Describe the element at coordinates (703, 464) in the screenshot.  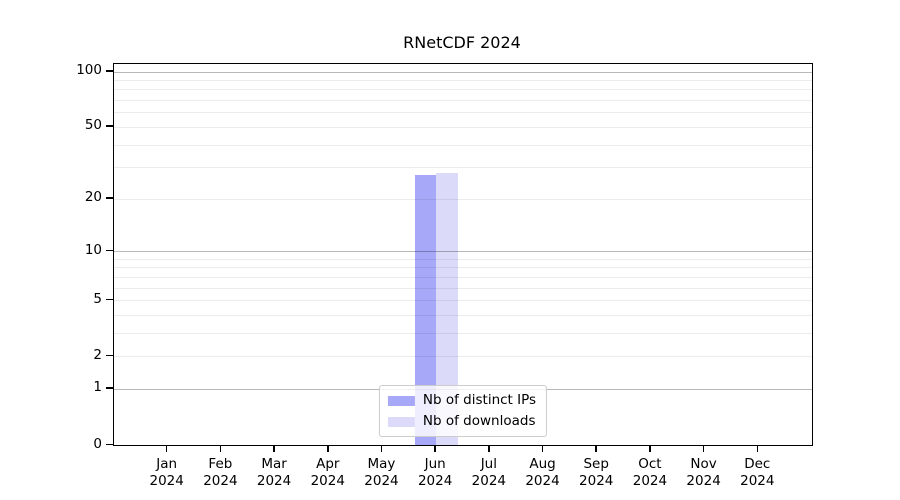
I see `x-tick-month: Nov` at that location.